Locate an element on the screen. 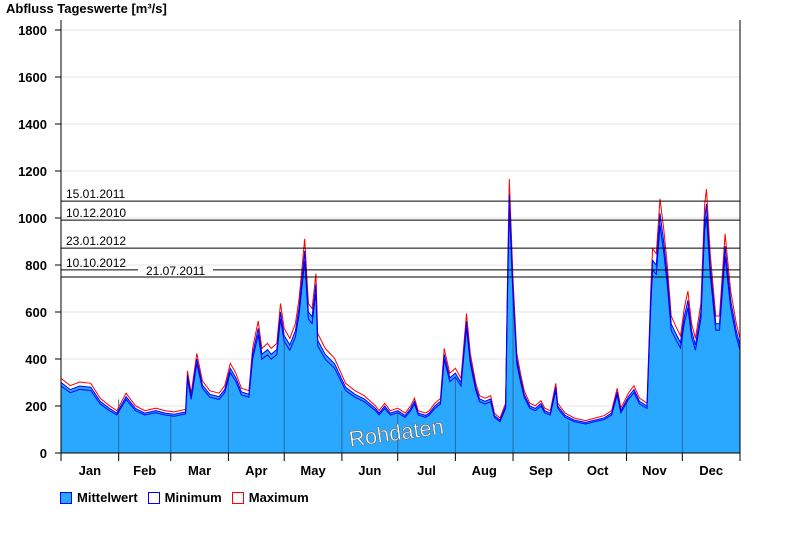 The image size is (800, 550). x-tick-label: Aug is located at coordinates (484, 470).